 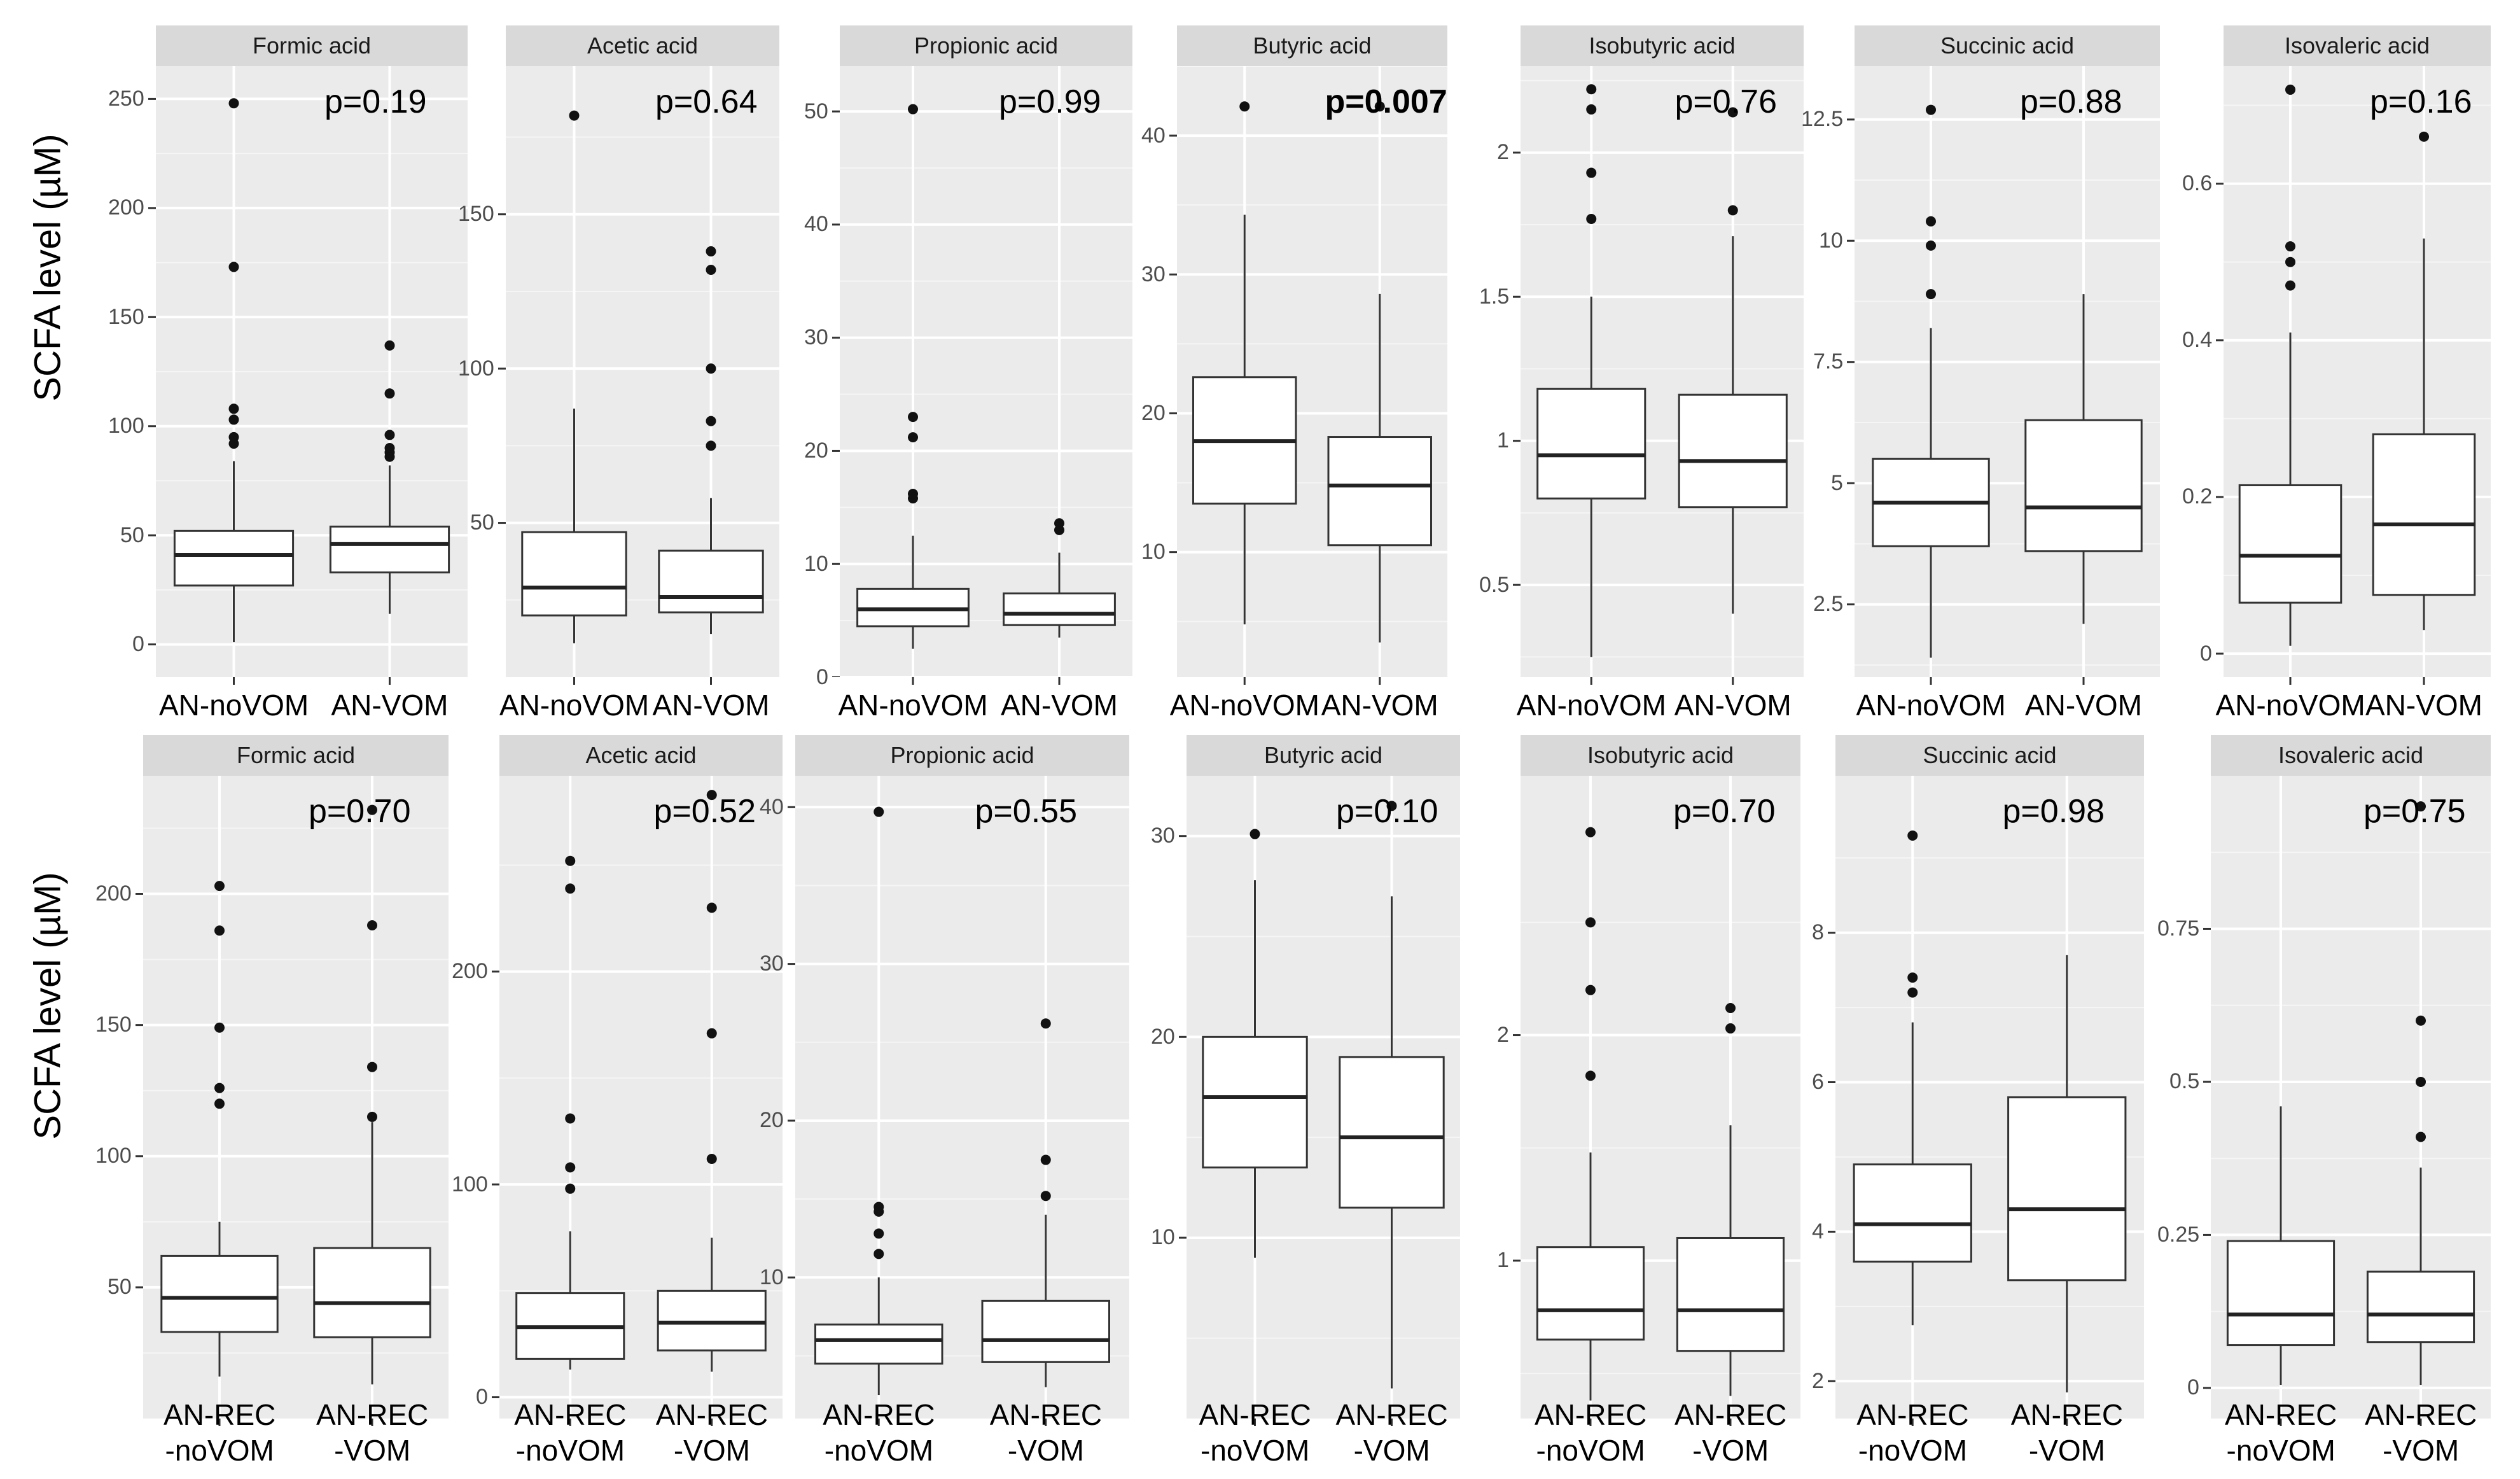 What do you see at coordinates (986, 45) in the screenshot?
I see `facet-title: Propionic acid` at bounding box center [986, 45].